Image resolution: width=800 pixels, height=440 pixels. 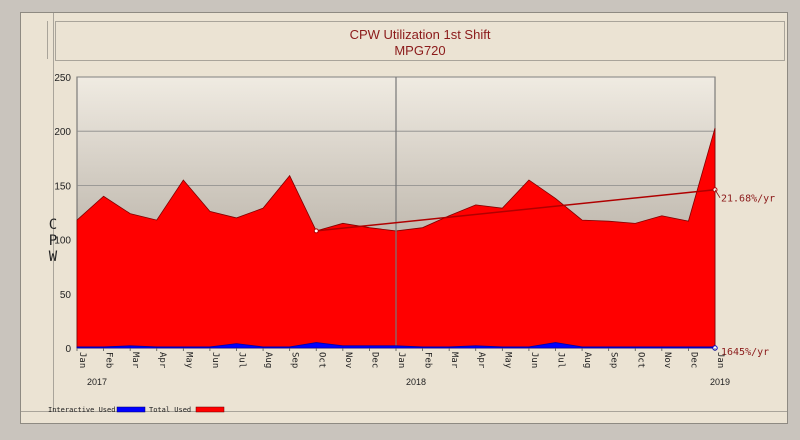 What do you see at coordinates (62, 78) in the screenshot?
I see `y-tick-label: 250` at bounding box center [62, 78].